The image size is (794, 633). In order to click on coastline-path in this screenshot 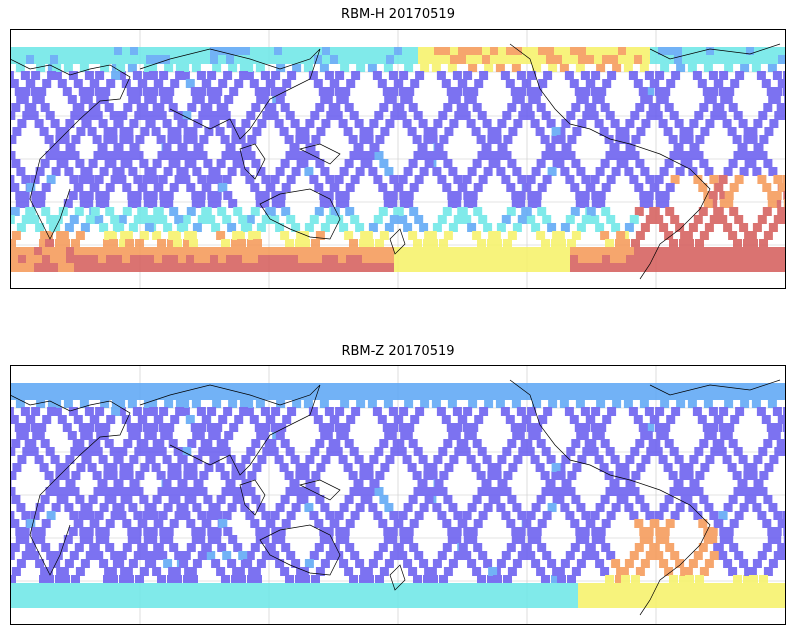, I will do `click(610, 497)`.